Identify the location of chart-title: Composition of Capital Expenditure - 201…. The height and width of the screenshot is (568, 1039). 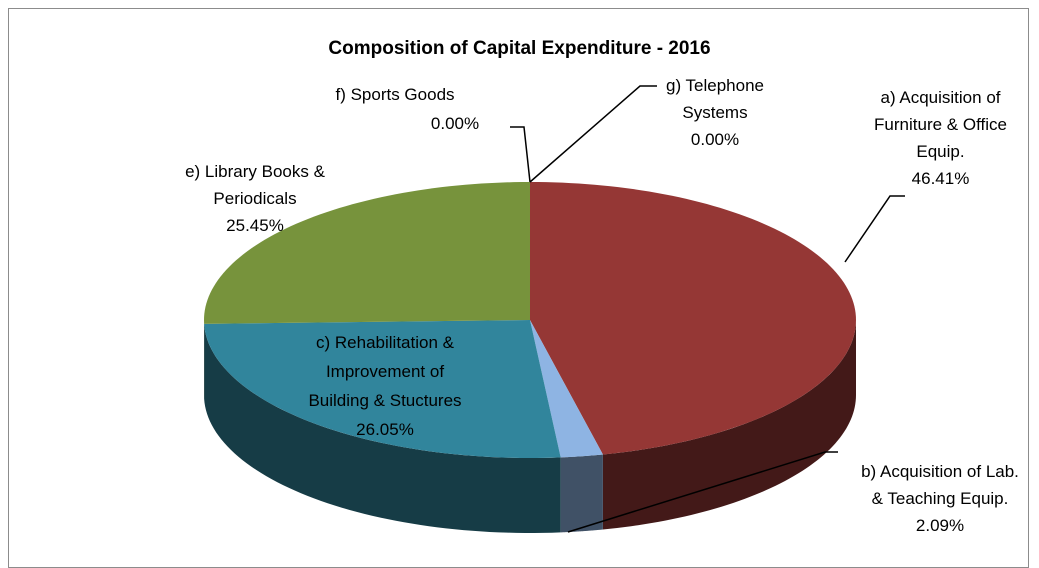
(519, 49).